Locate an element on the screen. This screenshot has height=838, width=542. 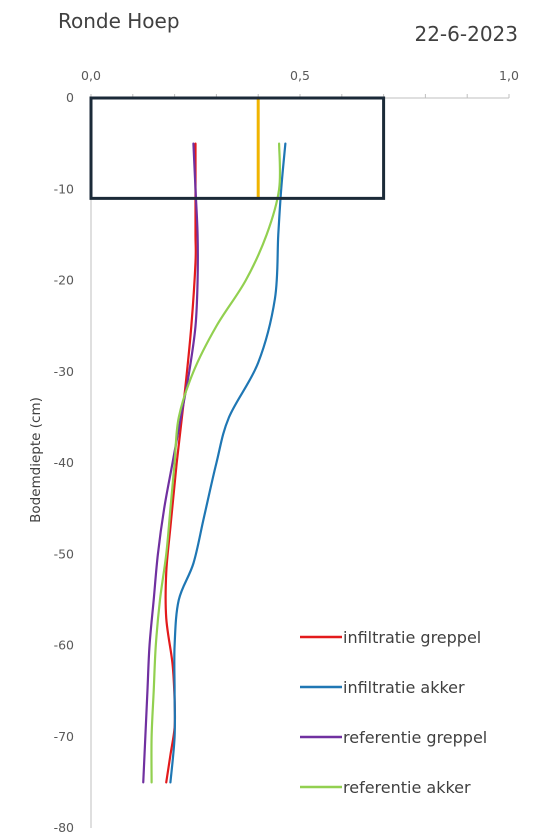
y-tick-label: -70 is located at coordinates (64, 736).